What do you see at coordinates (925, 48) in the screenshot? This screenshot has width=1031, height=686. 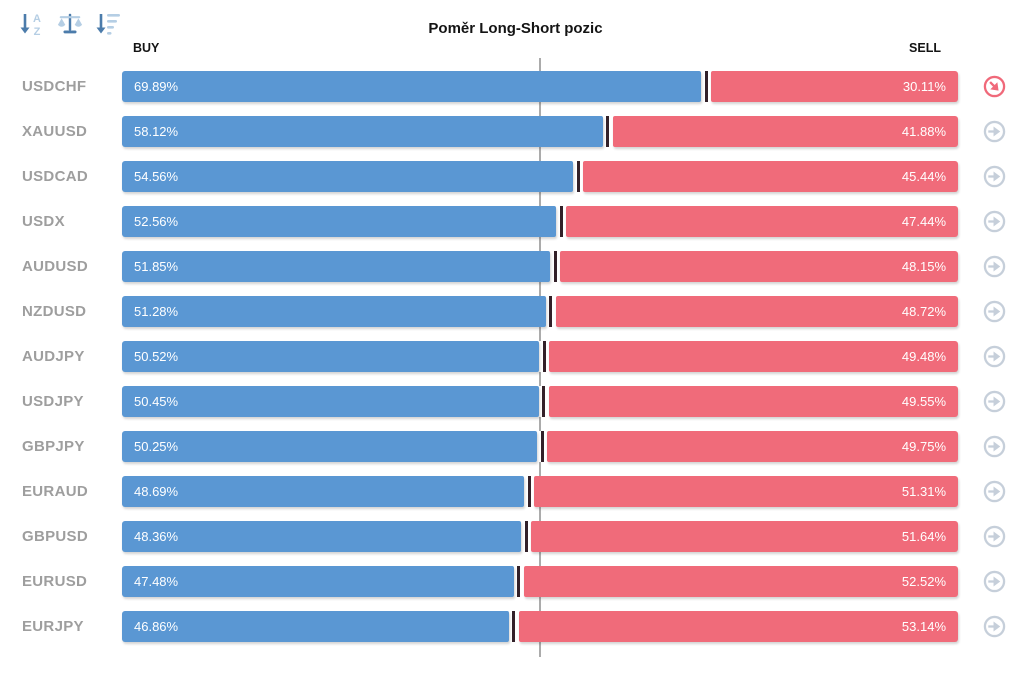 I see `sell-column-header: SELL` at bounding box center [925, 48].